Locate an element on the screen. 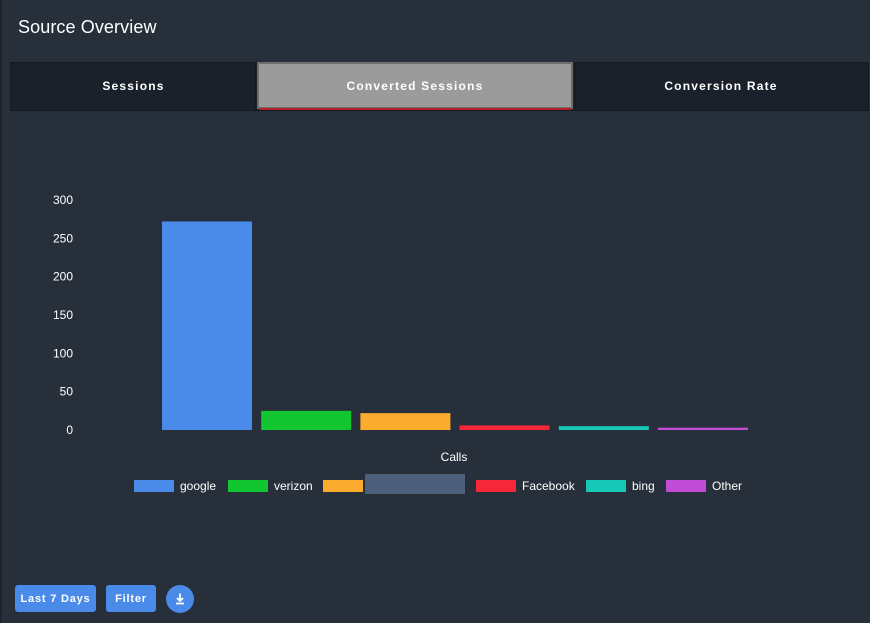 Image resolution: width=870 pixels, height=623 pixels. filter-button: Filter is located at coordinates (131, 598).